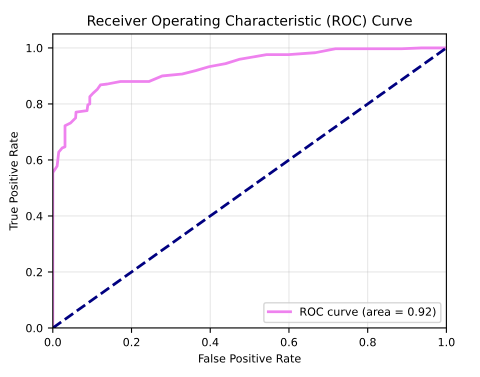  I want to click on y-tick-label: 1.0, so click(34, 48).